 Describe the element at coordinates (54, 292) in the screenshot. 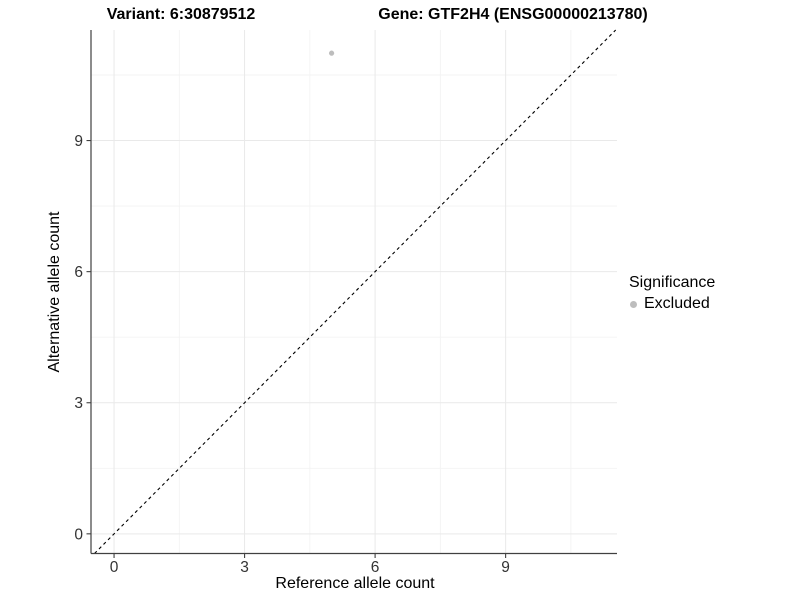

I see `y-axis-label: Alternative allele count` at that location.